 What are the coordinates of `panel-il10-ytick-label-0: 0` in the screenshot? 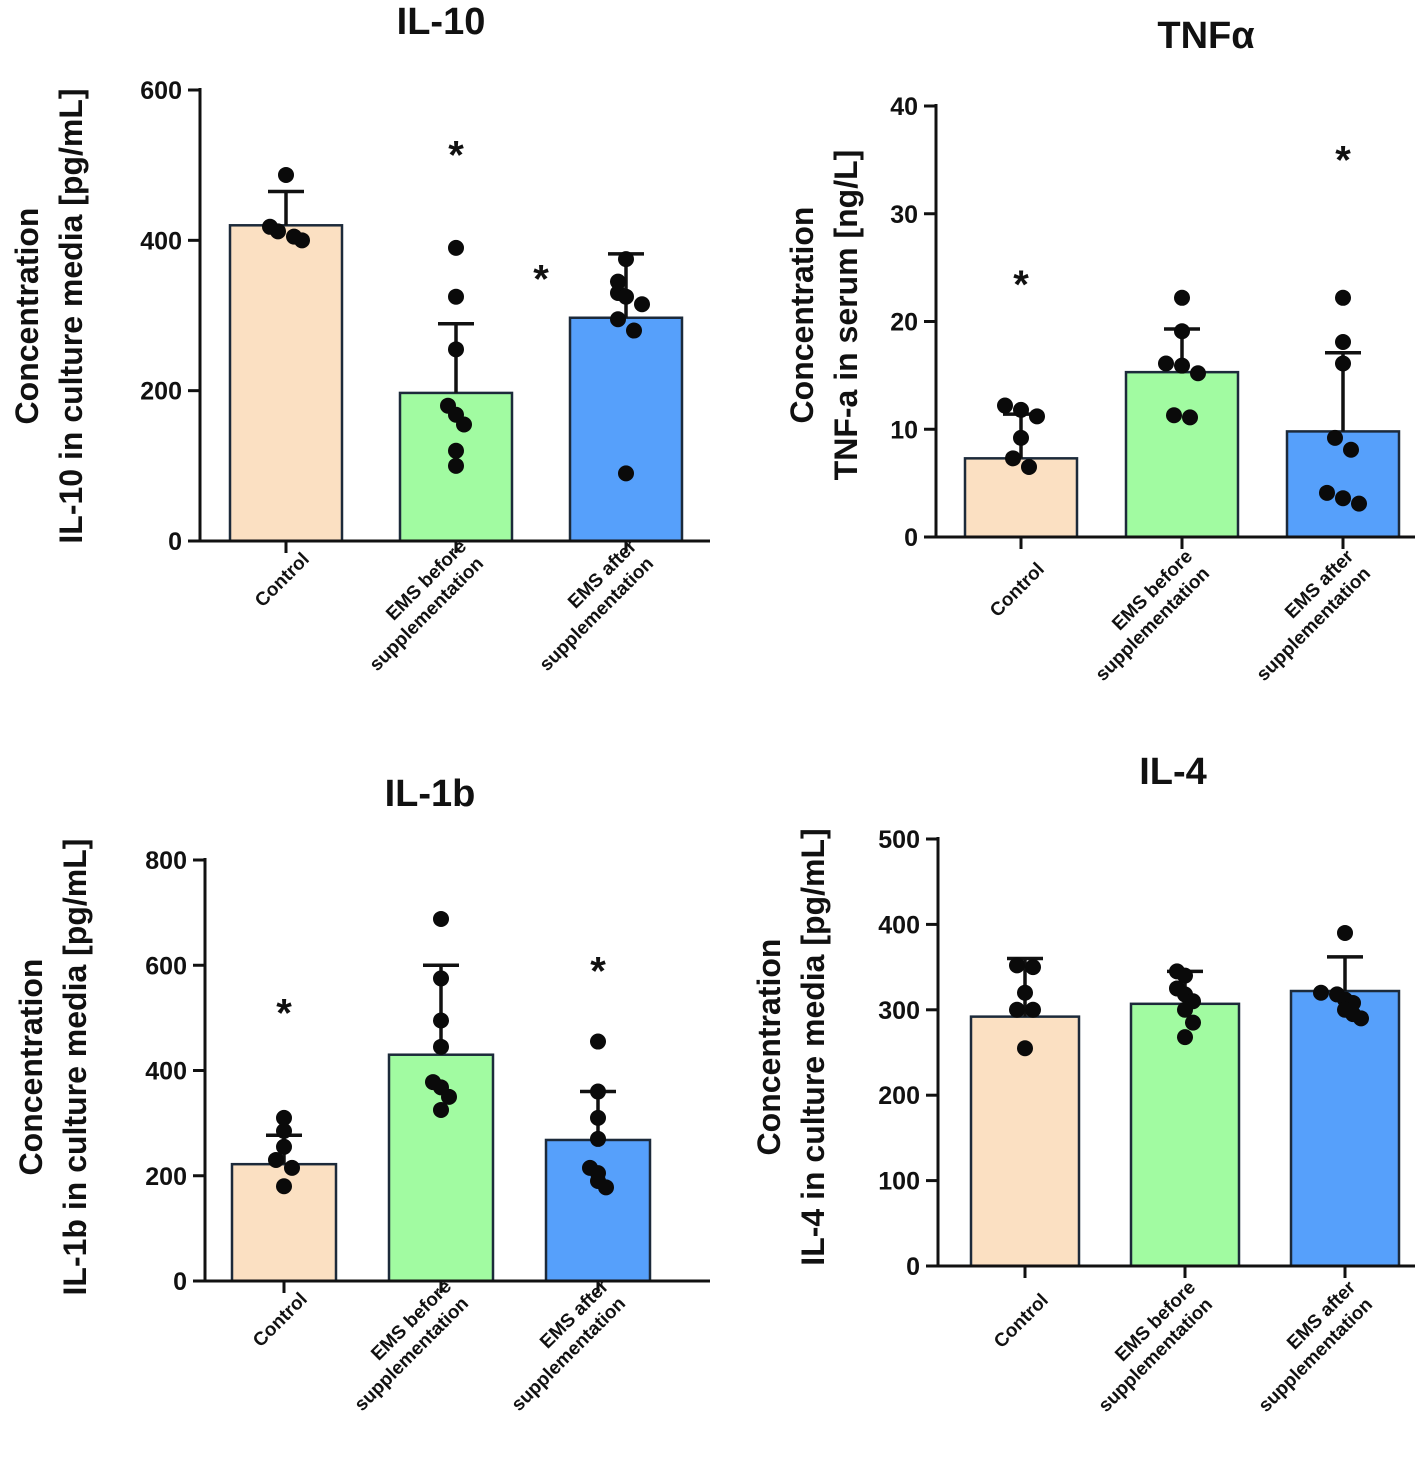 It's located at (175, 542).